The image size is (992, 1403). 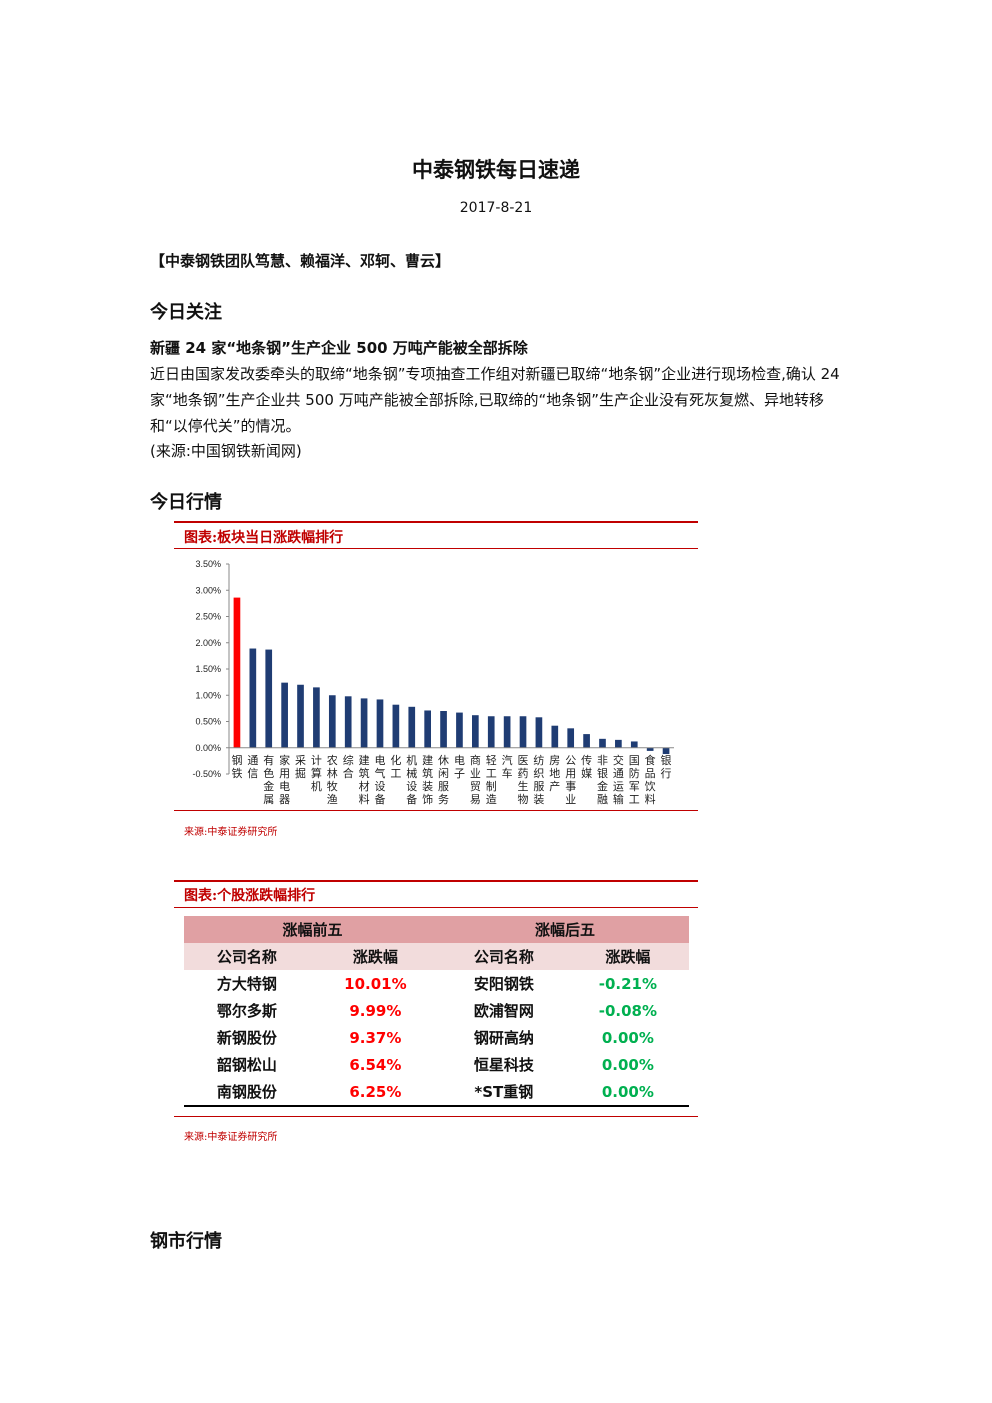 I want to click on y-tick-label: 0.00%, so click(x=208, y=748).